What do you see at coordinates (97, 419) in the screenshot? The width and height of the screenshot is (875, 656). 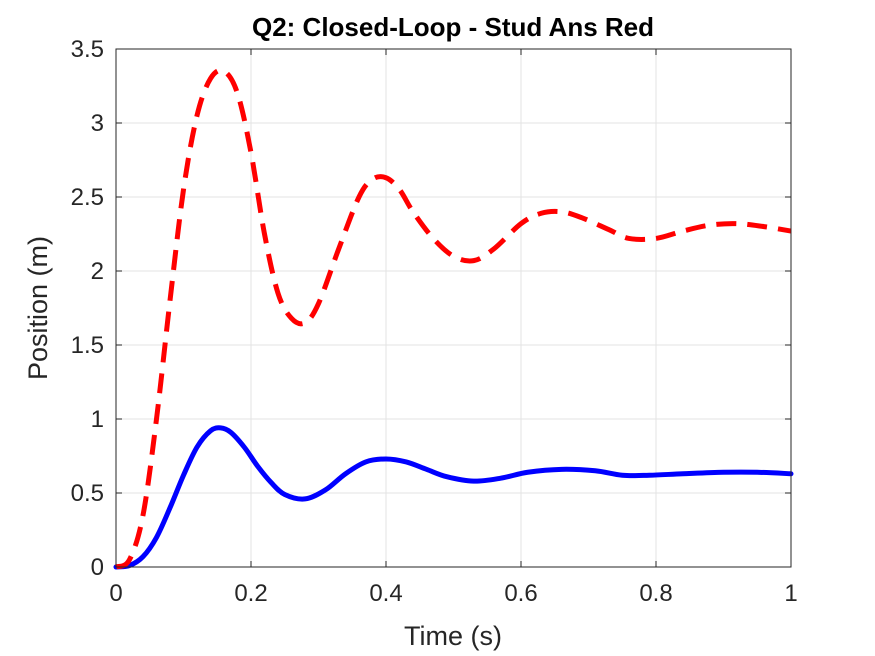 I see `y-tick-label: 1` at bounding box center [97, 419].